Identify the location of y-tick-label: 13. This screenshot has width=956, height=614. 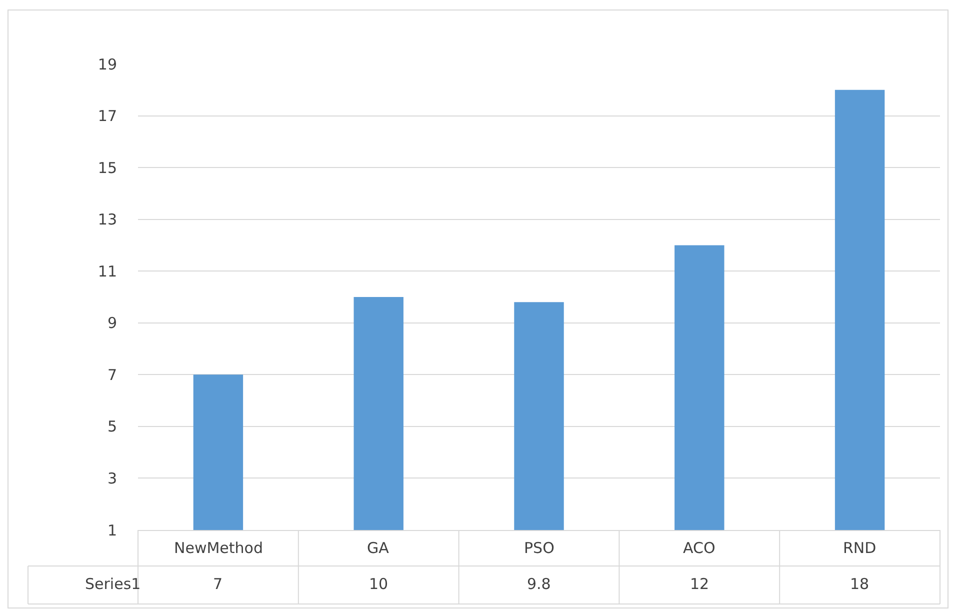
(107, 219).